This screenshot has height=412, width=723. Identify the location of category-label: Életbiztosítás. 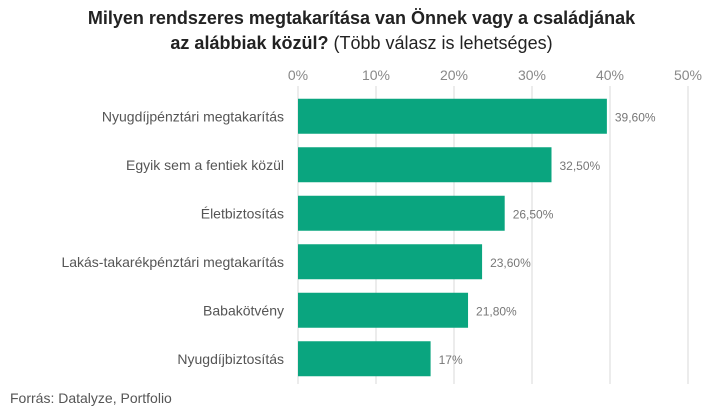
(242, 213).